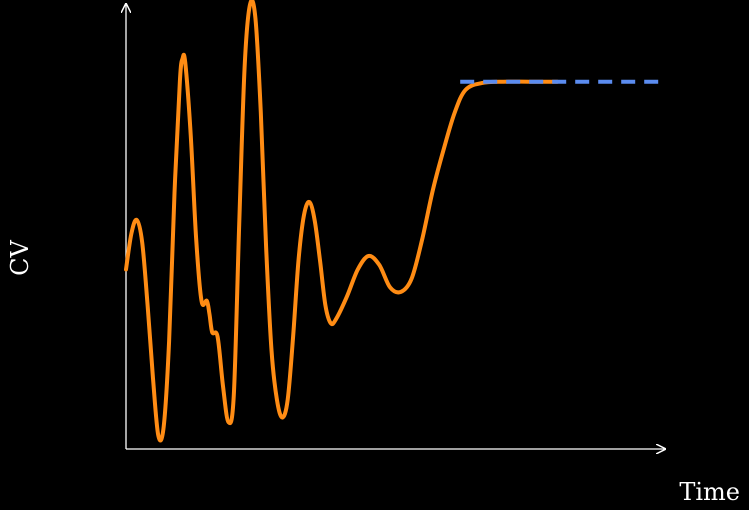 Image resolution: width=749 pixels, height=510 pixels. Describe the element at coordinates (709, 492) in the screenshot. I see `x-axis-label: Time` at that location.